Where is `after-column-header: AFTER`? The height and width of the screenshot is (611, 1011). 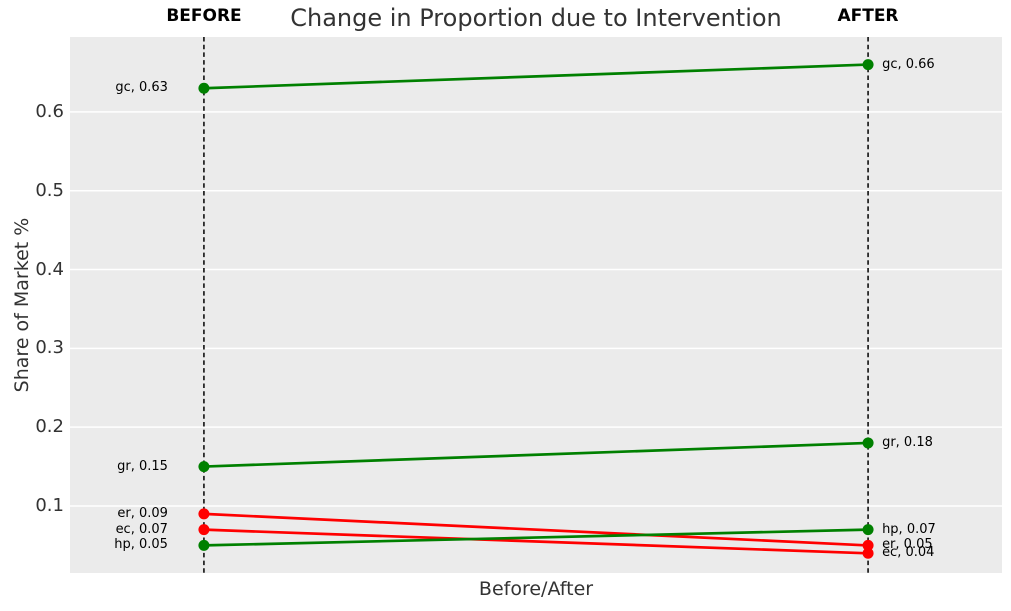
after-column-header: AFTER is located at coordinates (868, 16).